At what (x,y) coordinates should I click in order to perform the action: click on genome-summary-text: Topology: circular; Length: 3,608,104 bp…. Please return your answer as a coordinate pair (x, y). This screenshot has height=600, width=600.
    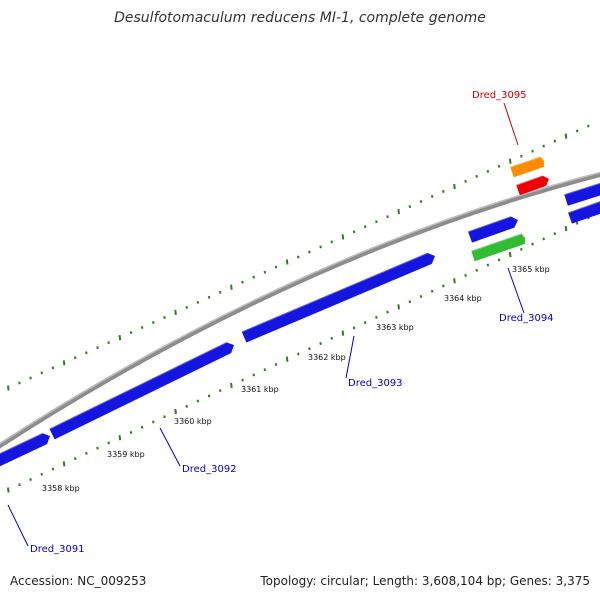
    Looking at the image, I should click on (425, 581).